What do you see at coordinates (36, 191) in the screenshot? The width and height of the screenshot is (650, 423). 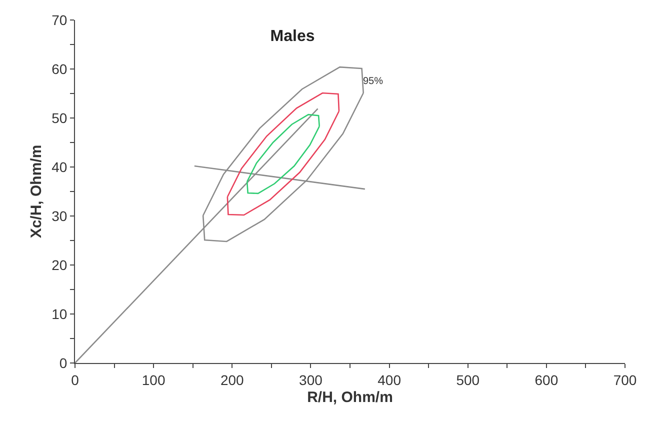 I see `y-axis-title: Xc/H, Ohm/m` at bounding box center [36, 191].